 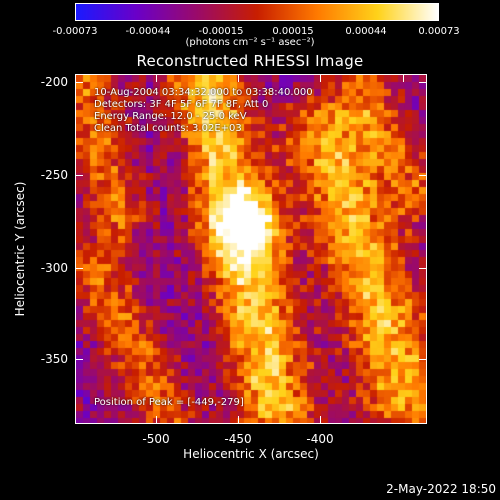 What do you see at coordinates (148, 31) in the screenshot?
I see `colorbar-tick-label: -0.00044` at bounding box center [148, 31].